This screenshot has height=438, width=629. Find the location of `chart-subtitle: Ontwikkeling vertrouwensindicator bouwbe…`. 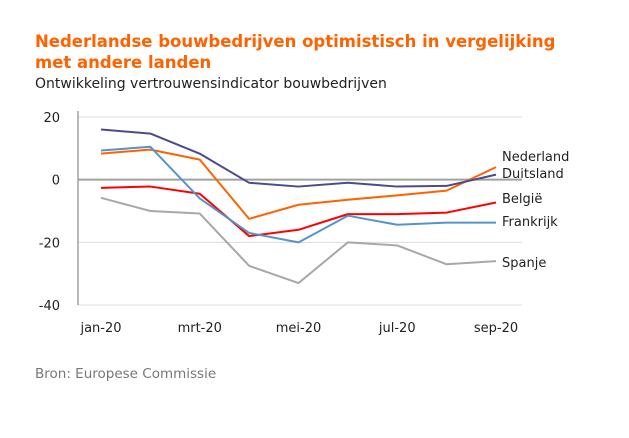

chart-subtitle: Ontwikkeling vertrouwensindicator bouwbe… is located at coordinates (211, 84).